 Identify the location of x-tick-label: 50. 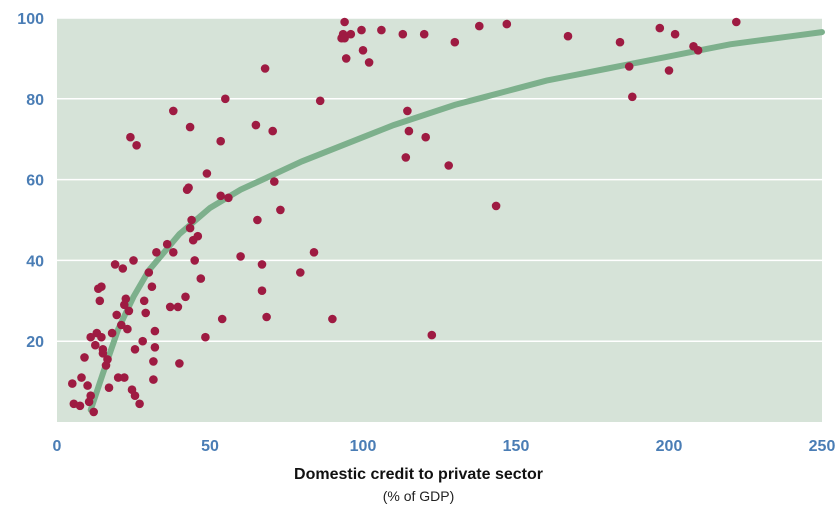
(210, 446).